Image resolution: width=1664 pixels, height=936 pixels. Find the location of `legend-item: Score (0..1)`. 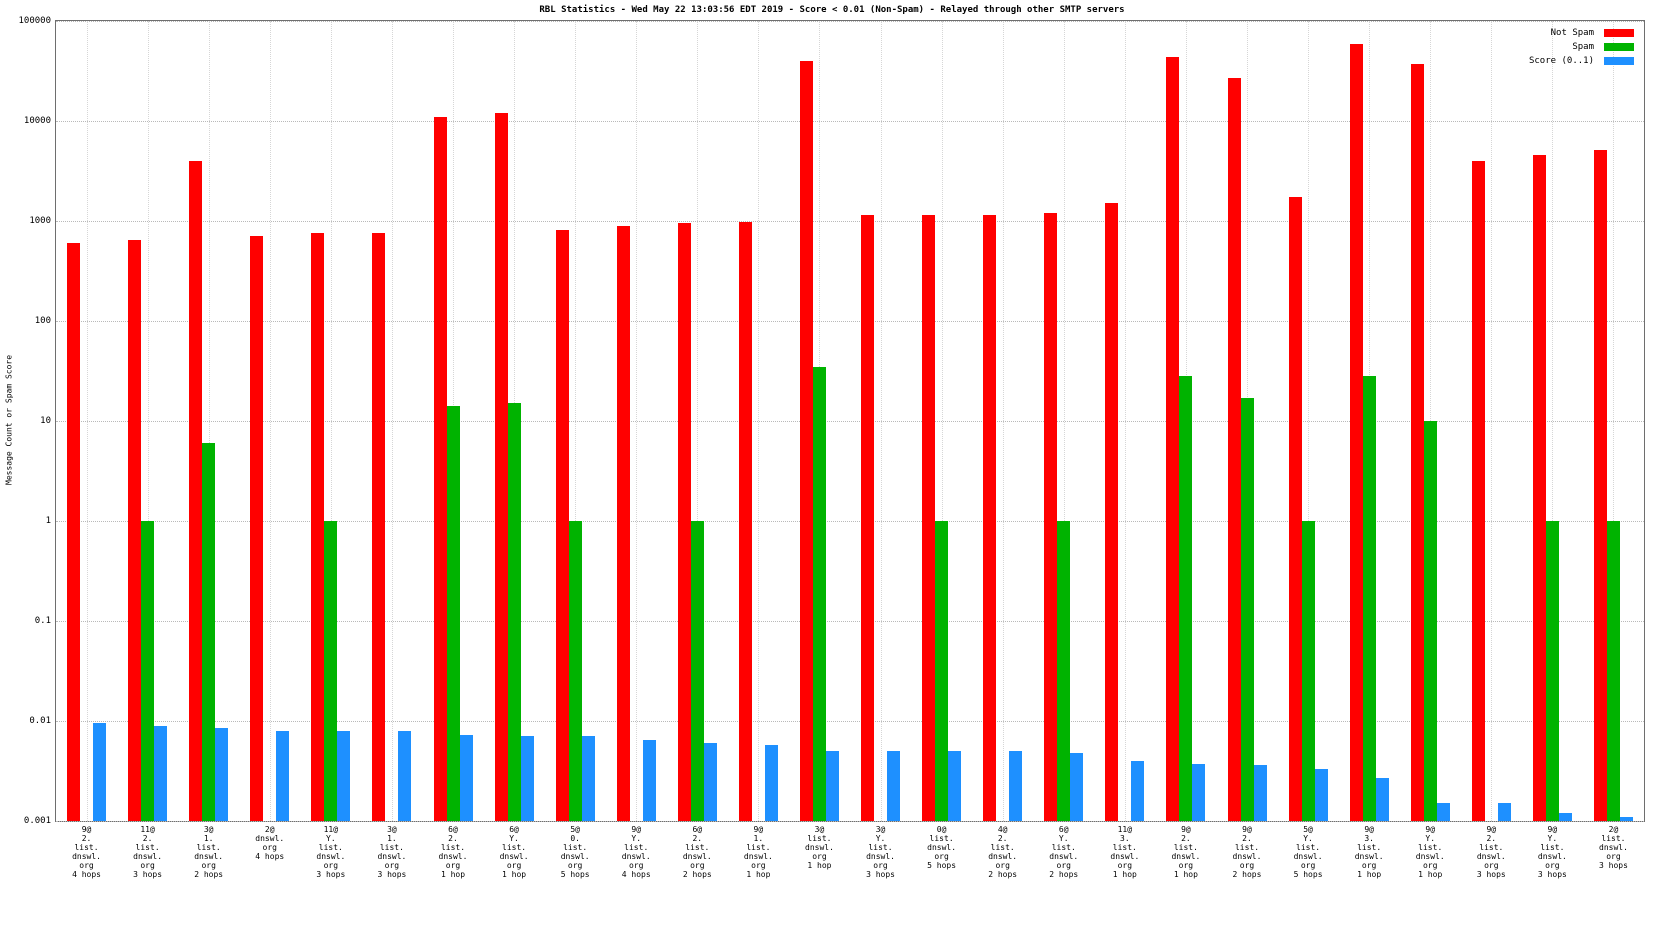

legend-item: Score (0..1) is located at coordinates (1581, 61).